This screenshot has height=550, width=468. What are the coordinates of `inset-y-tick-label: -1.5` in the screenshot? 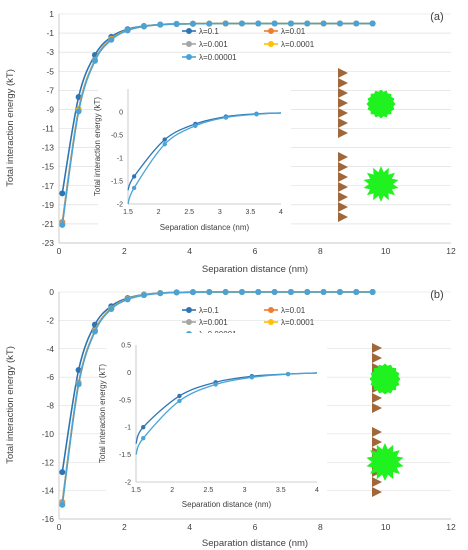 It's located at (117, 182).